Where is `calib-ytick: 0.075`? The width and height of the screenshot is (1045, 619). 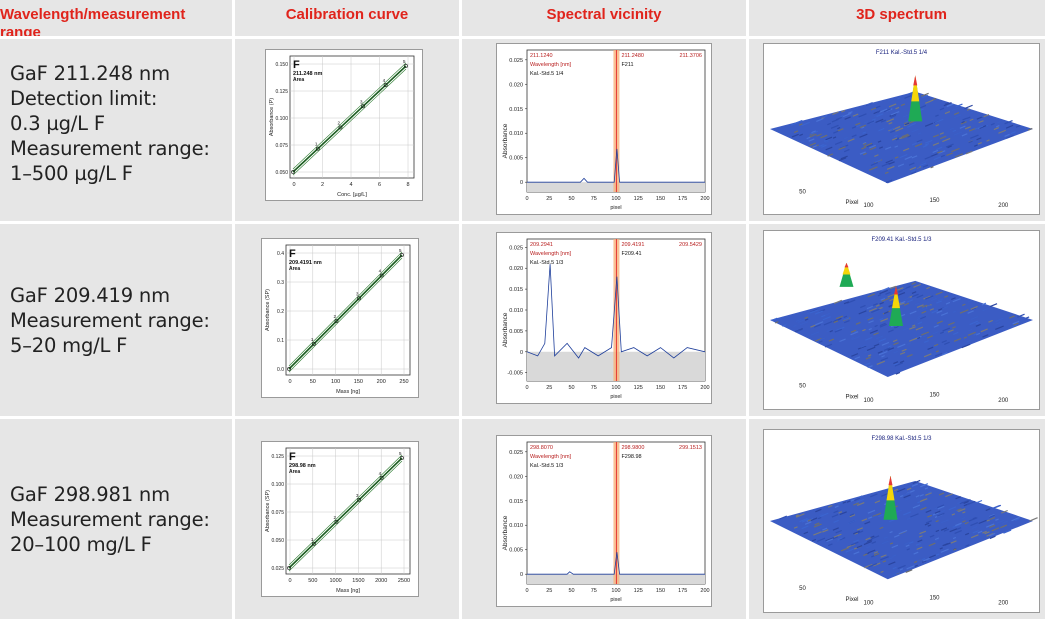
calib-ytick: 0.075 is located at coordinates (281, 146).